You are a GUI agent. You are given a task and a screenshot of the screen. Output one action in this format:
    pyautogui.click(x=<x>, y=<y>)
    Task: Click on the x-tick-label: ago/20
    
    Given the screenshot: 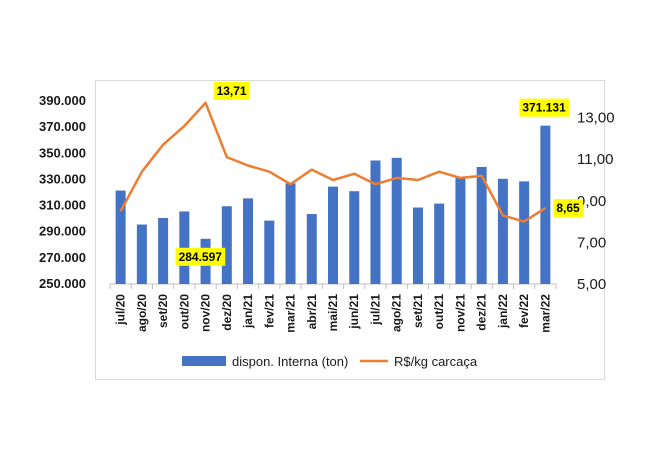 What is the action you would take?
    pyautogui.click(x=142, y=313)
    